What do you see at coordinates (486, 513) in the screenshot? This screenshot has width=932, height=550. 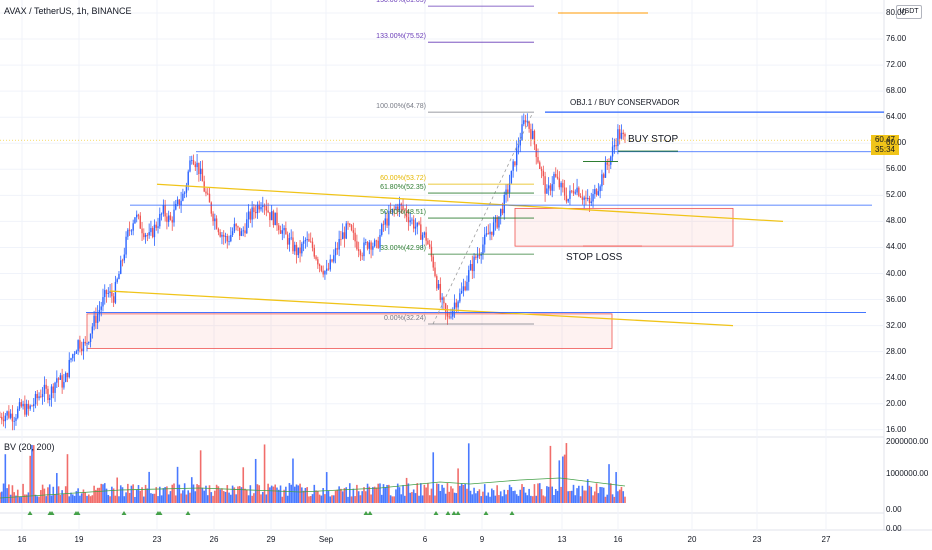 I see `buy-signal-marker` at bounding box center [486, 513].